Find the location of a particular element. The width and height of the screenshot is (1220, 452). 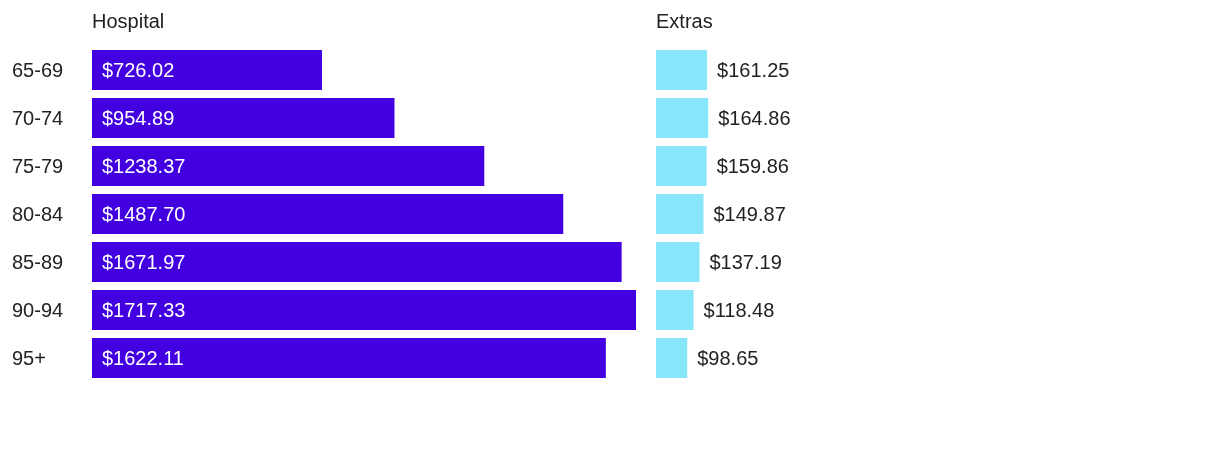

data-label: $137.19 is located at coordinates (745, 262).